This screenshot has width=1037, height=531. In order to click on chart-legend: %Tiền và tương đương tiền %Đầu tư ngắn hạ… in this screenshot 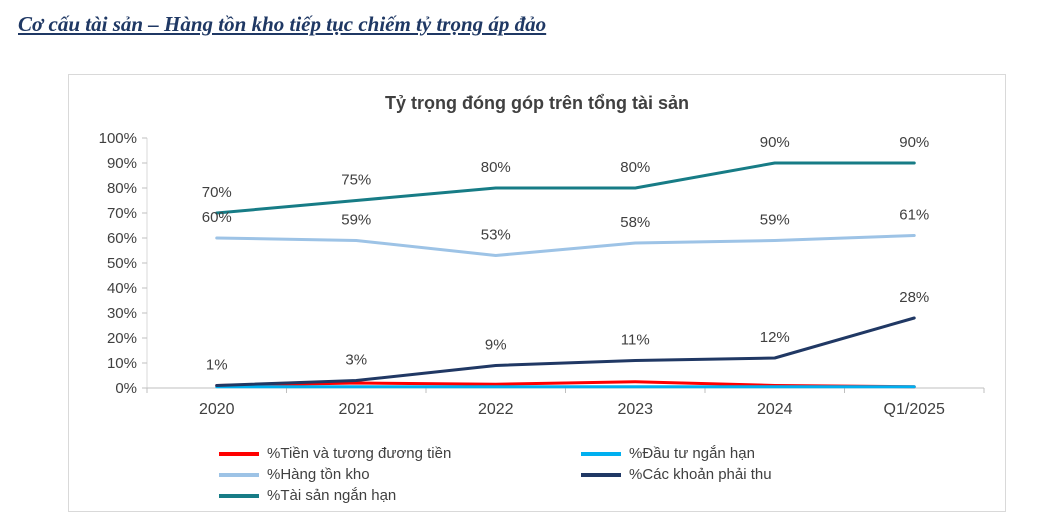, I will do `click(581, 474)`.